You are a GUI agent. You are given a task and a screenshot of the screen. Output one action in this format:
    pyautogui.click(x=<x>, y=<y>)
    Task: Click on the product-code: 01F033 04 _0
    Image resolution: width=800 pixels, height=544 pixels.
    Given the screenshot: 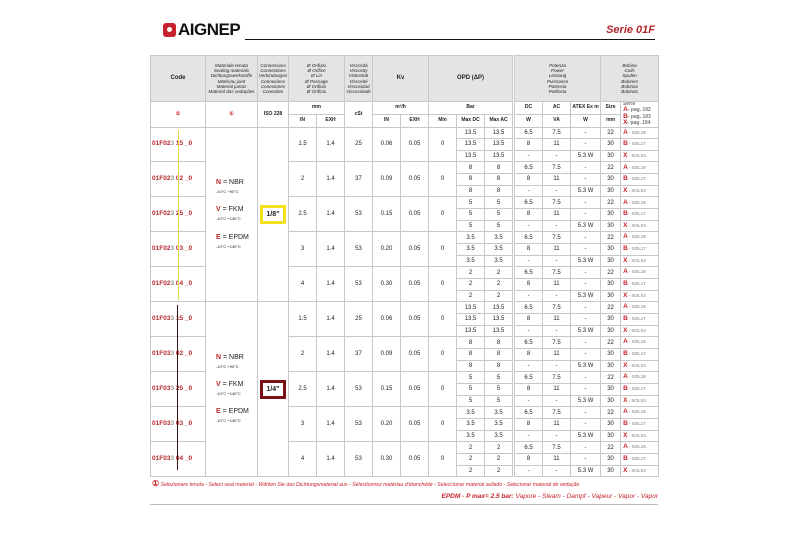 What is the action you would take?
    pyautogui.click(x=178, y=459)
    